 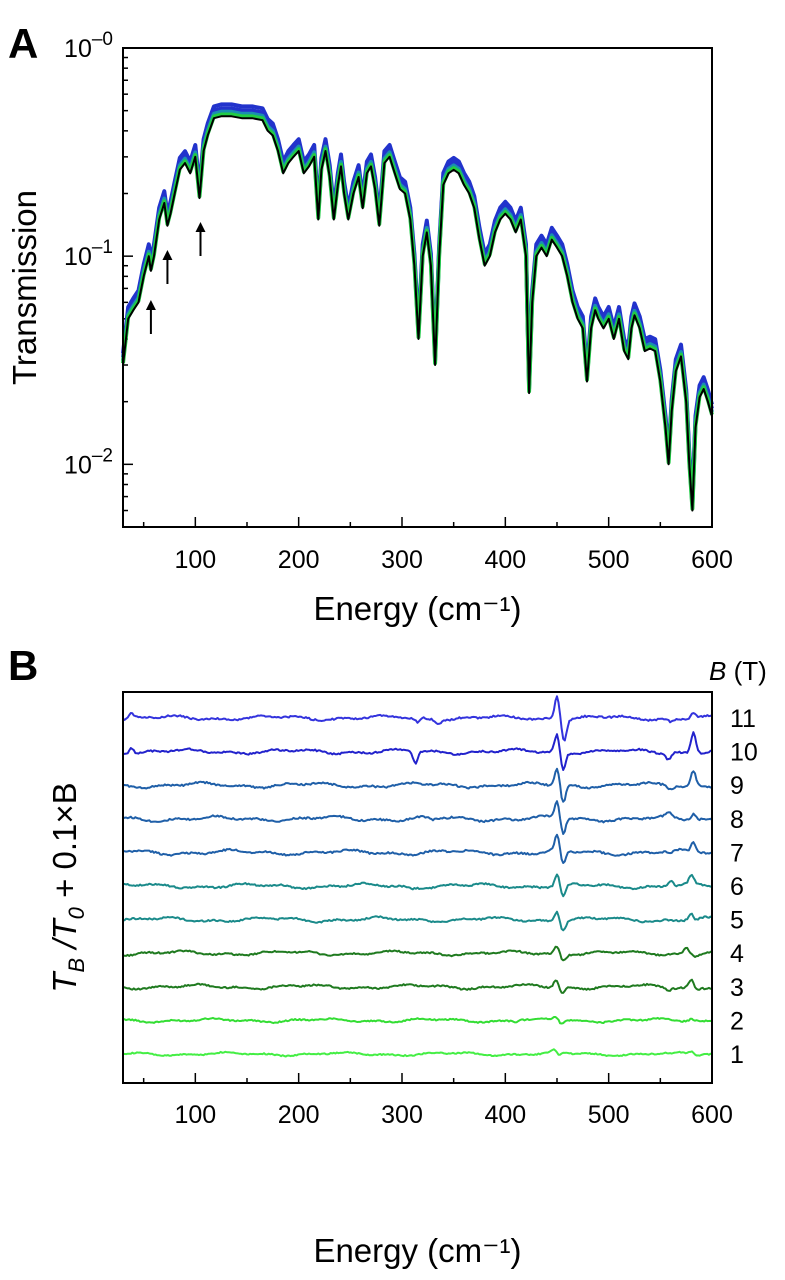 I want to click on legend-label-7: 7, so click(x=737, y=853).